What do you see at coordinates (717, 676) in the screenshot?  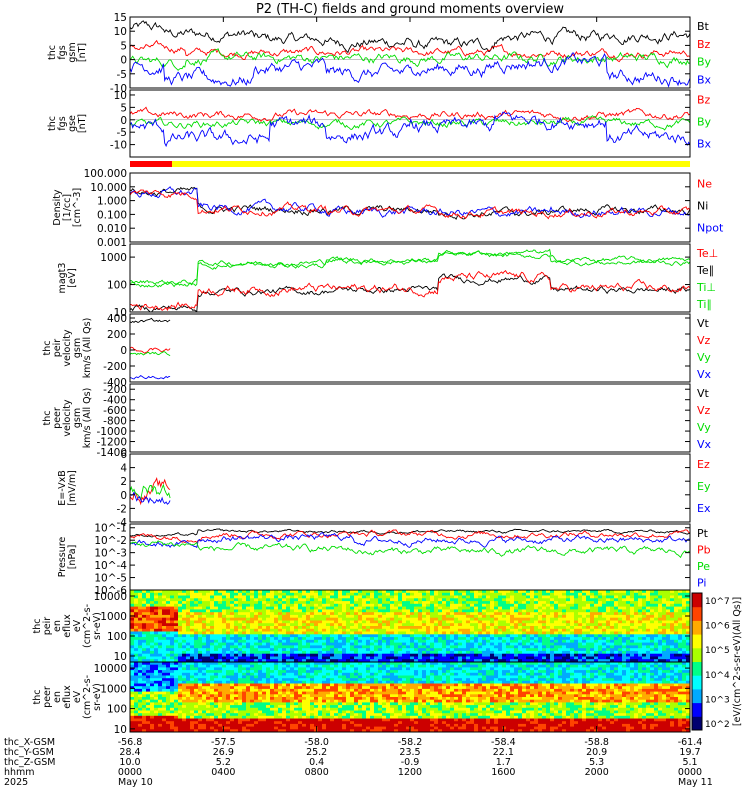 I see `colorbar-tick: 10^4` at bounding box center [717, 676].